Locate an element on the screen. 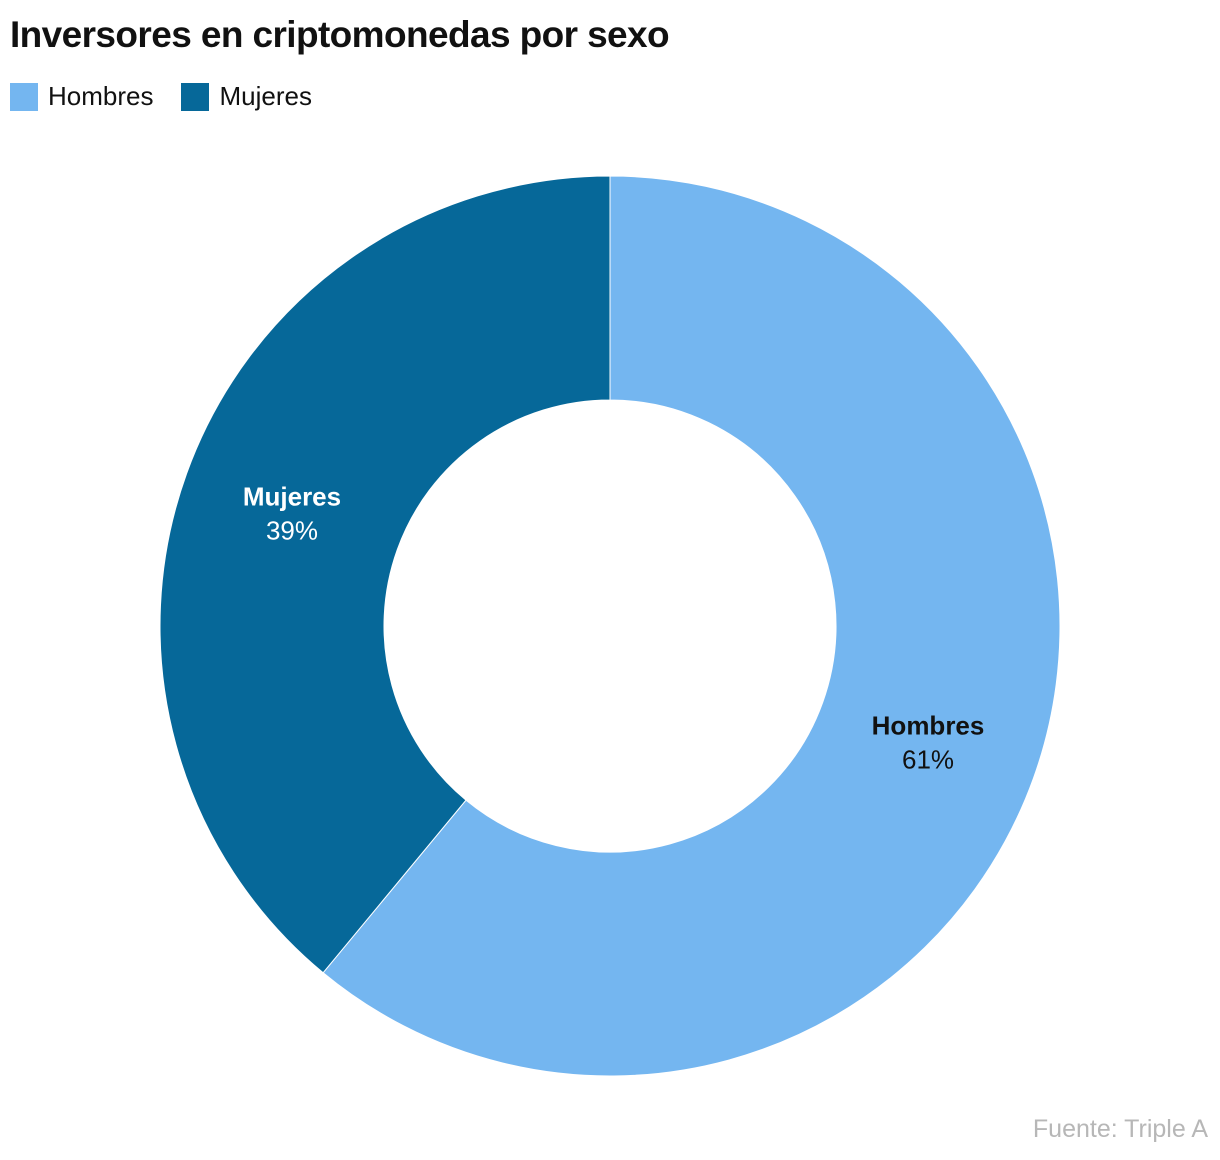 The height and width of the screenshot is (1160, 1220). slice-label-hombres: Hombres is located at coordinates (928, 725).